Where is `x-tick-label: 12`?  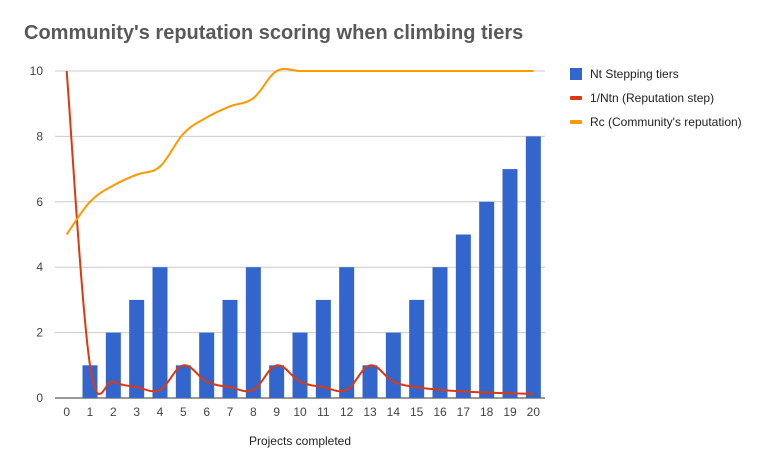
x-tick-label: 12 is located at coordinates (347, 412).